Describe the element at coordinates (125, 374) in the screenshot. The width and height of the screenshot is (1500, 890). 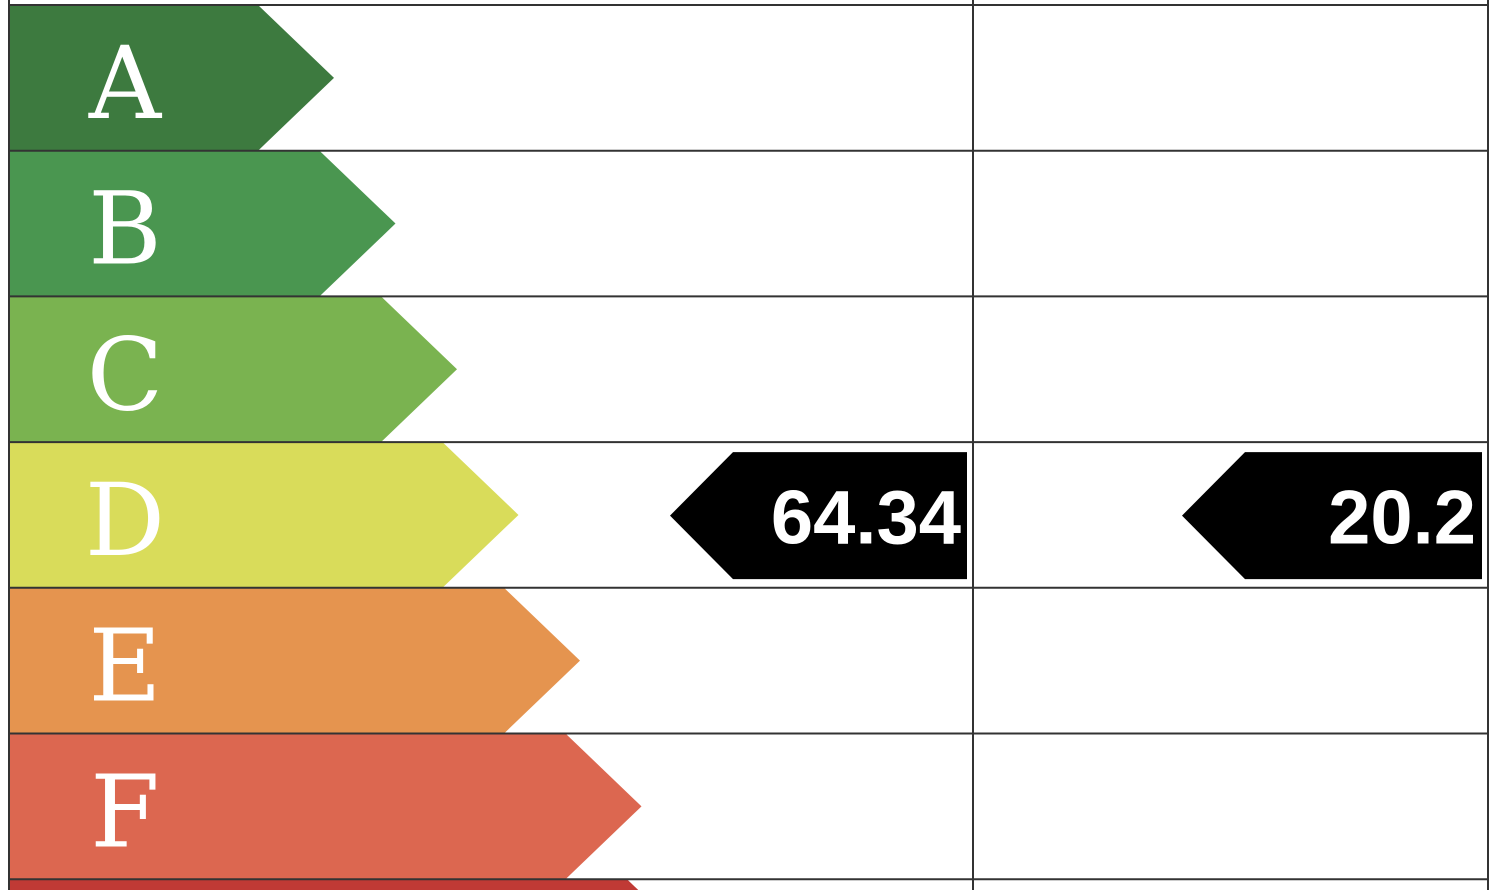
I see `rating-letter: C` at that location.